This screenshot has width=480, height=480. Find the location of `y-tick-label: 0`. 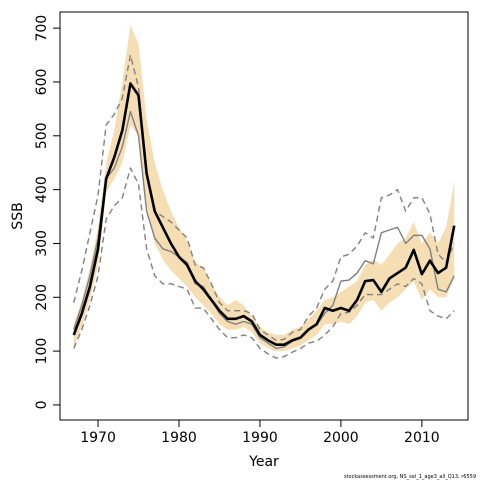

y-tick-label: 0 is located at coordinates (42, 404).